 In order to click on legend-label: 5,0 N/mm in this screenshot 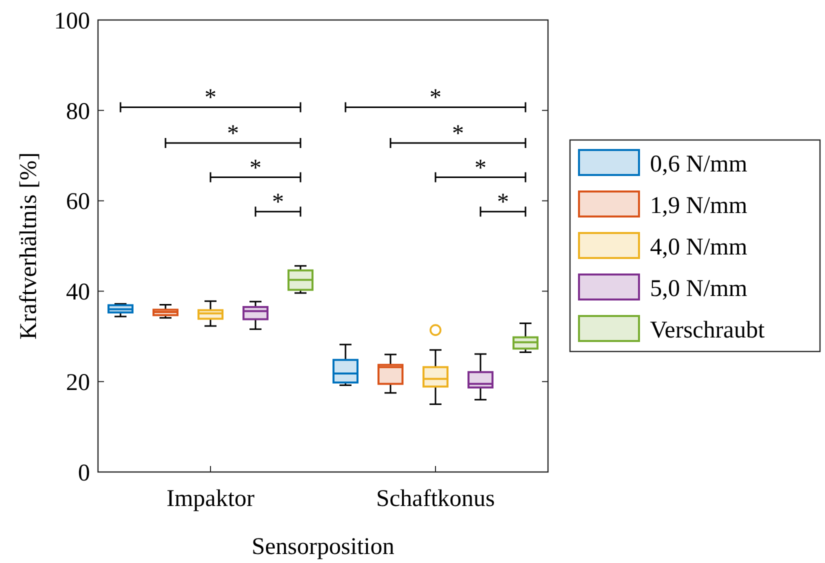, I will do `click(699, 289)`.